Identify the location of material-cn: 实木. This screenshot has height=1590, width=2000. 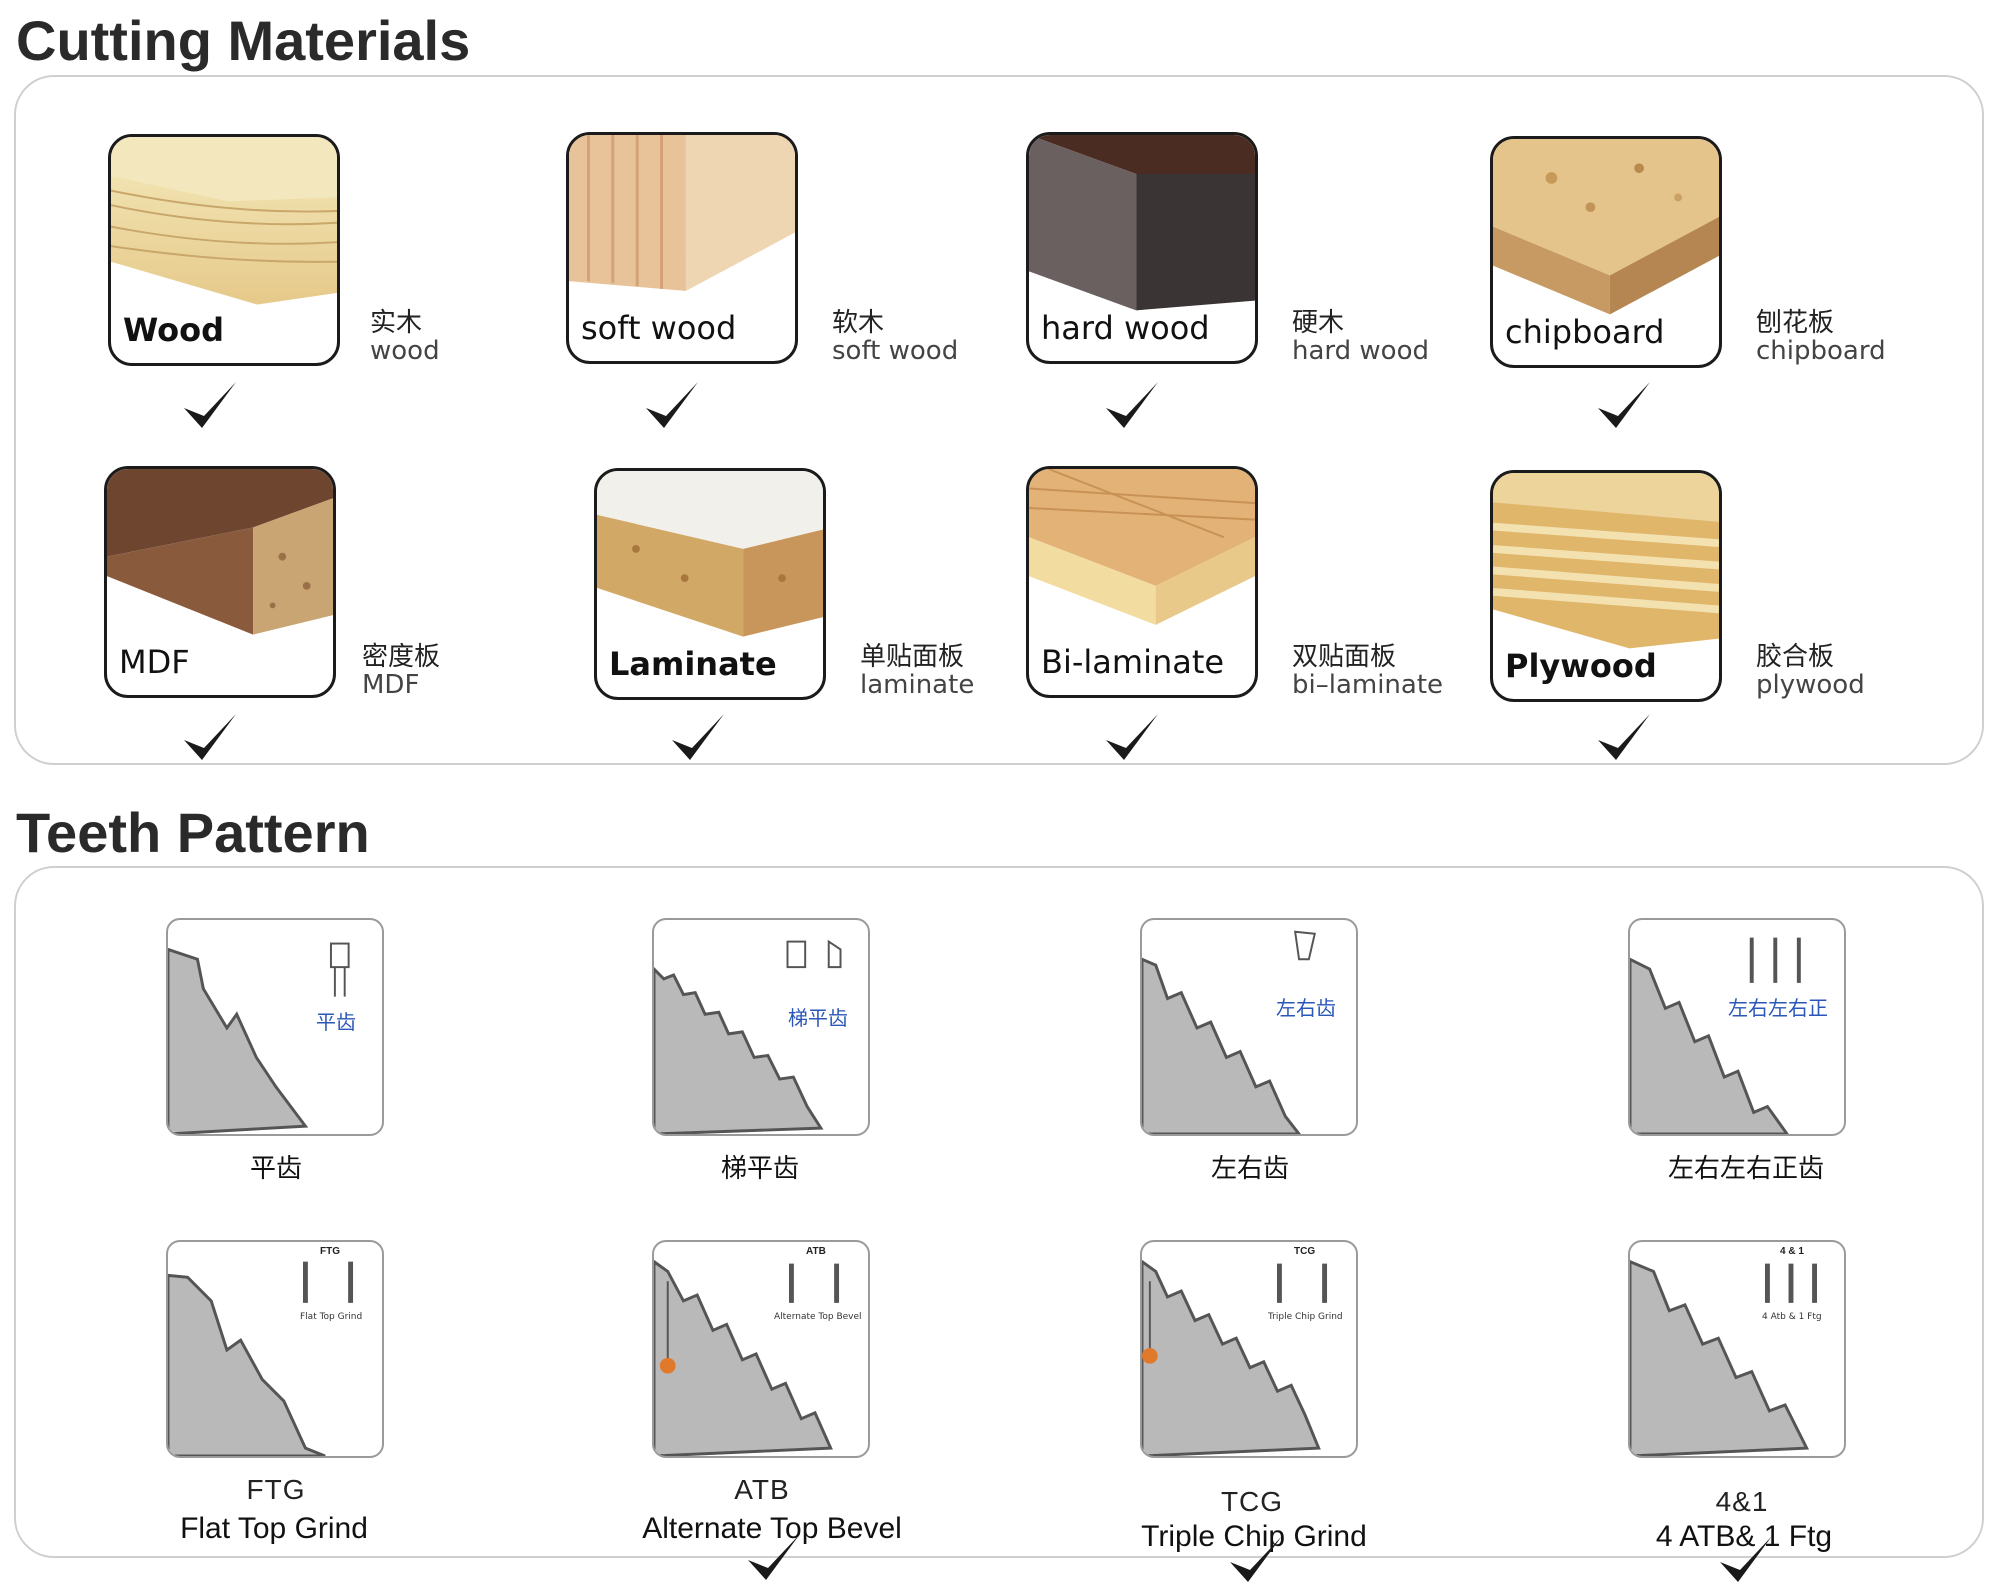
(396, 323).